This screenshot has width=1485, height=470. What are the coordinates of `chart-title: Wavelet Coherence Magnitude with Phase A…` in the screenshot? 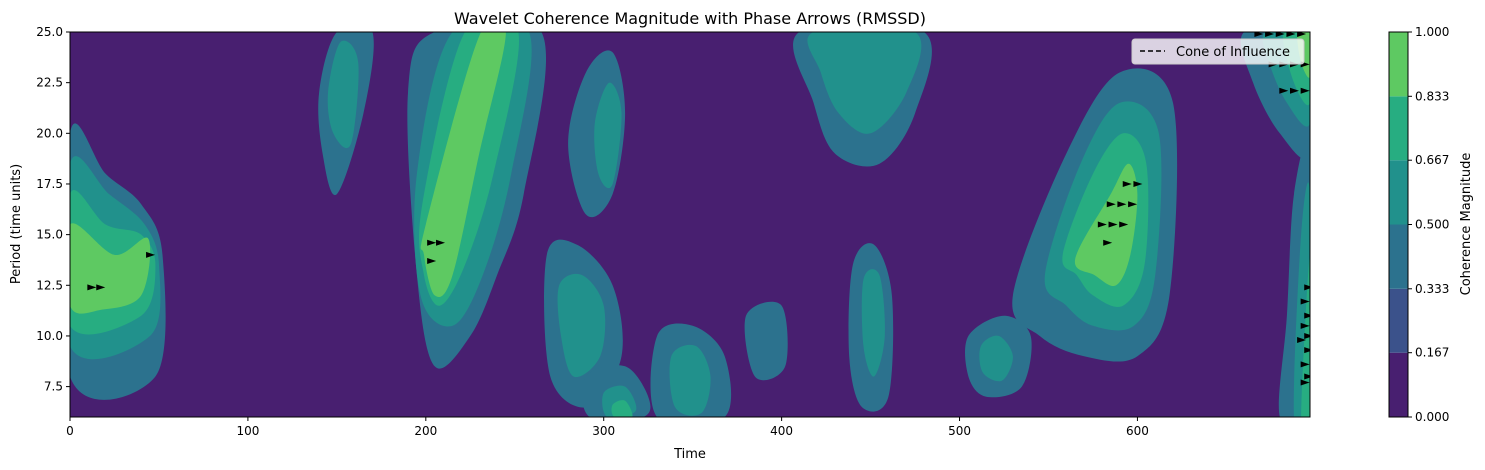 It's located at (690, 18).